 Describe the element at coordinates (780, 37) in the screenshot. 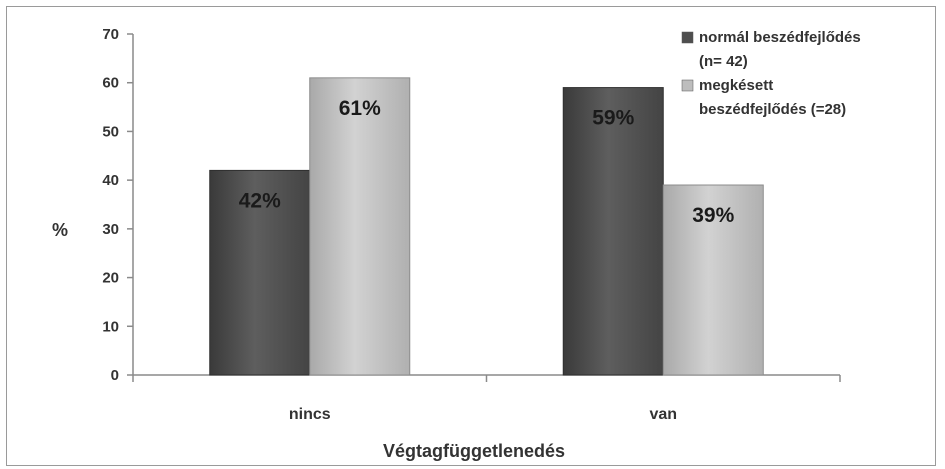

I see `legend-label-normal: normál beszédfejlődés` at that location.